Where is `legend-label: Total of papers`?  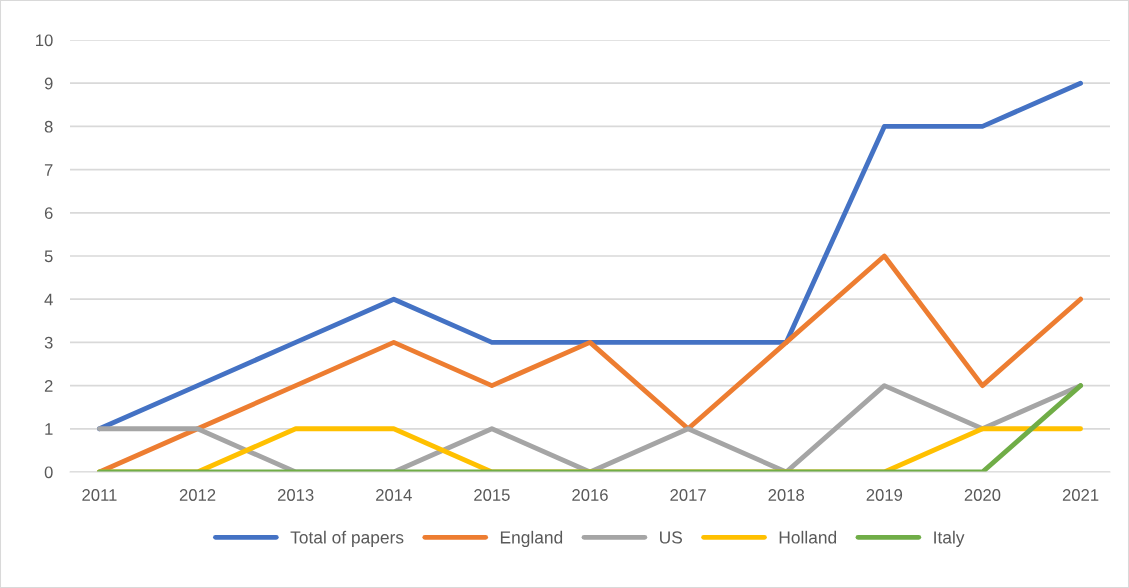 legend-label: Total of papers is located at coordinates (347, 539).